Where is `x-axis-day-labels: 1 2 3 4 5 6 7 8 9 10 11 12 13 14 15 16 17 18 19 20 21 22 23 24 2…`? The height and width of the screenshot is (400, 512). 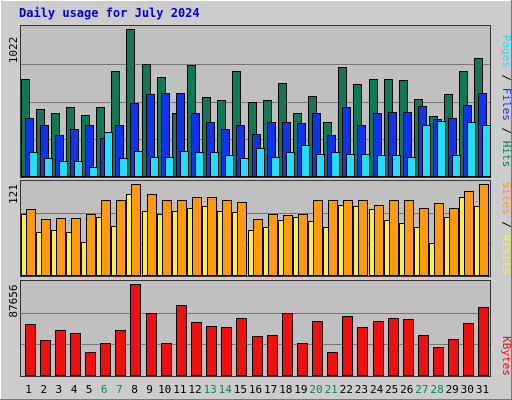
x-axis-day-labels: 1 2 3 4 5 6 7 8 9 10 11 12 13 14 15 16 17 18 19 20 21 22 23 24 2… is located at coordinates (257, 389).